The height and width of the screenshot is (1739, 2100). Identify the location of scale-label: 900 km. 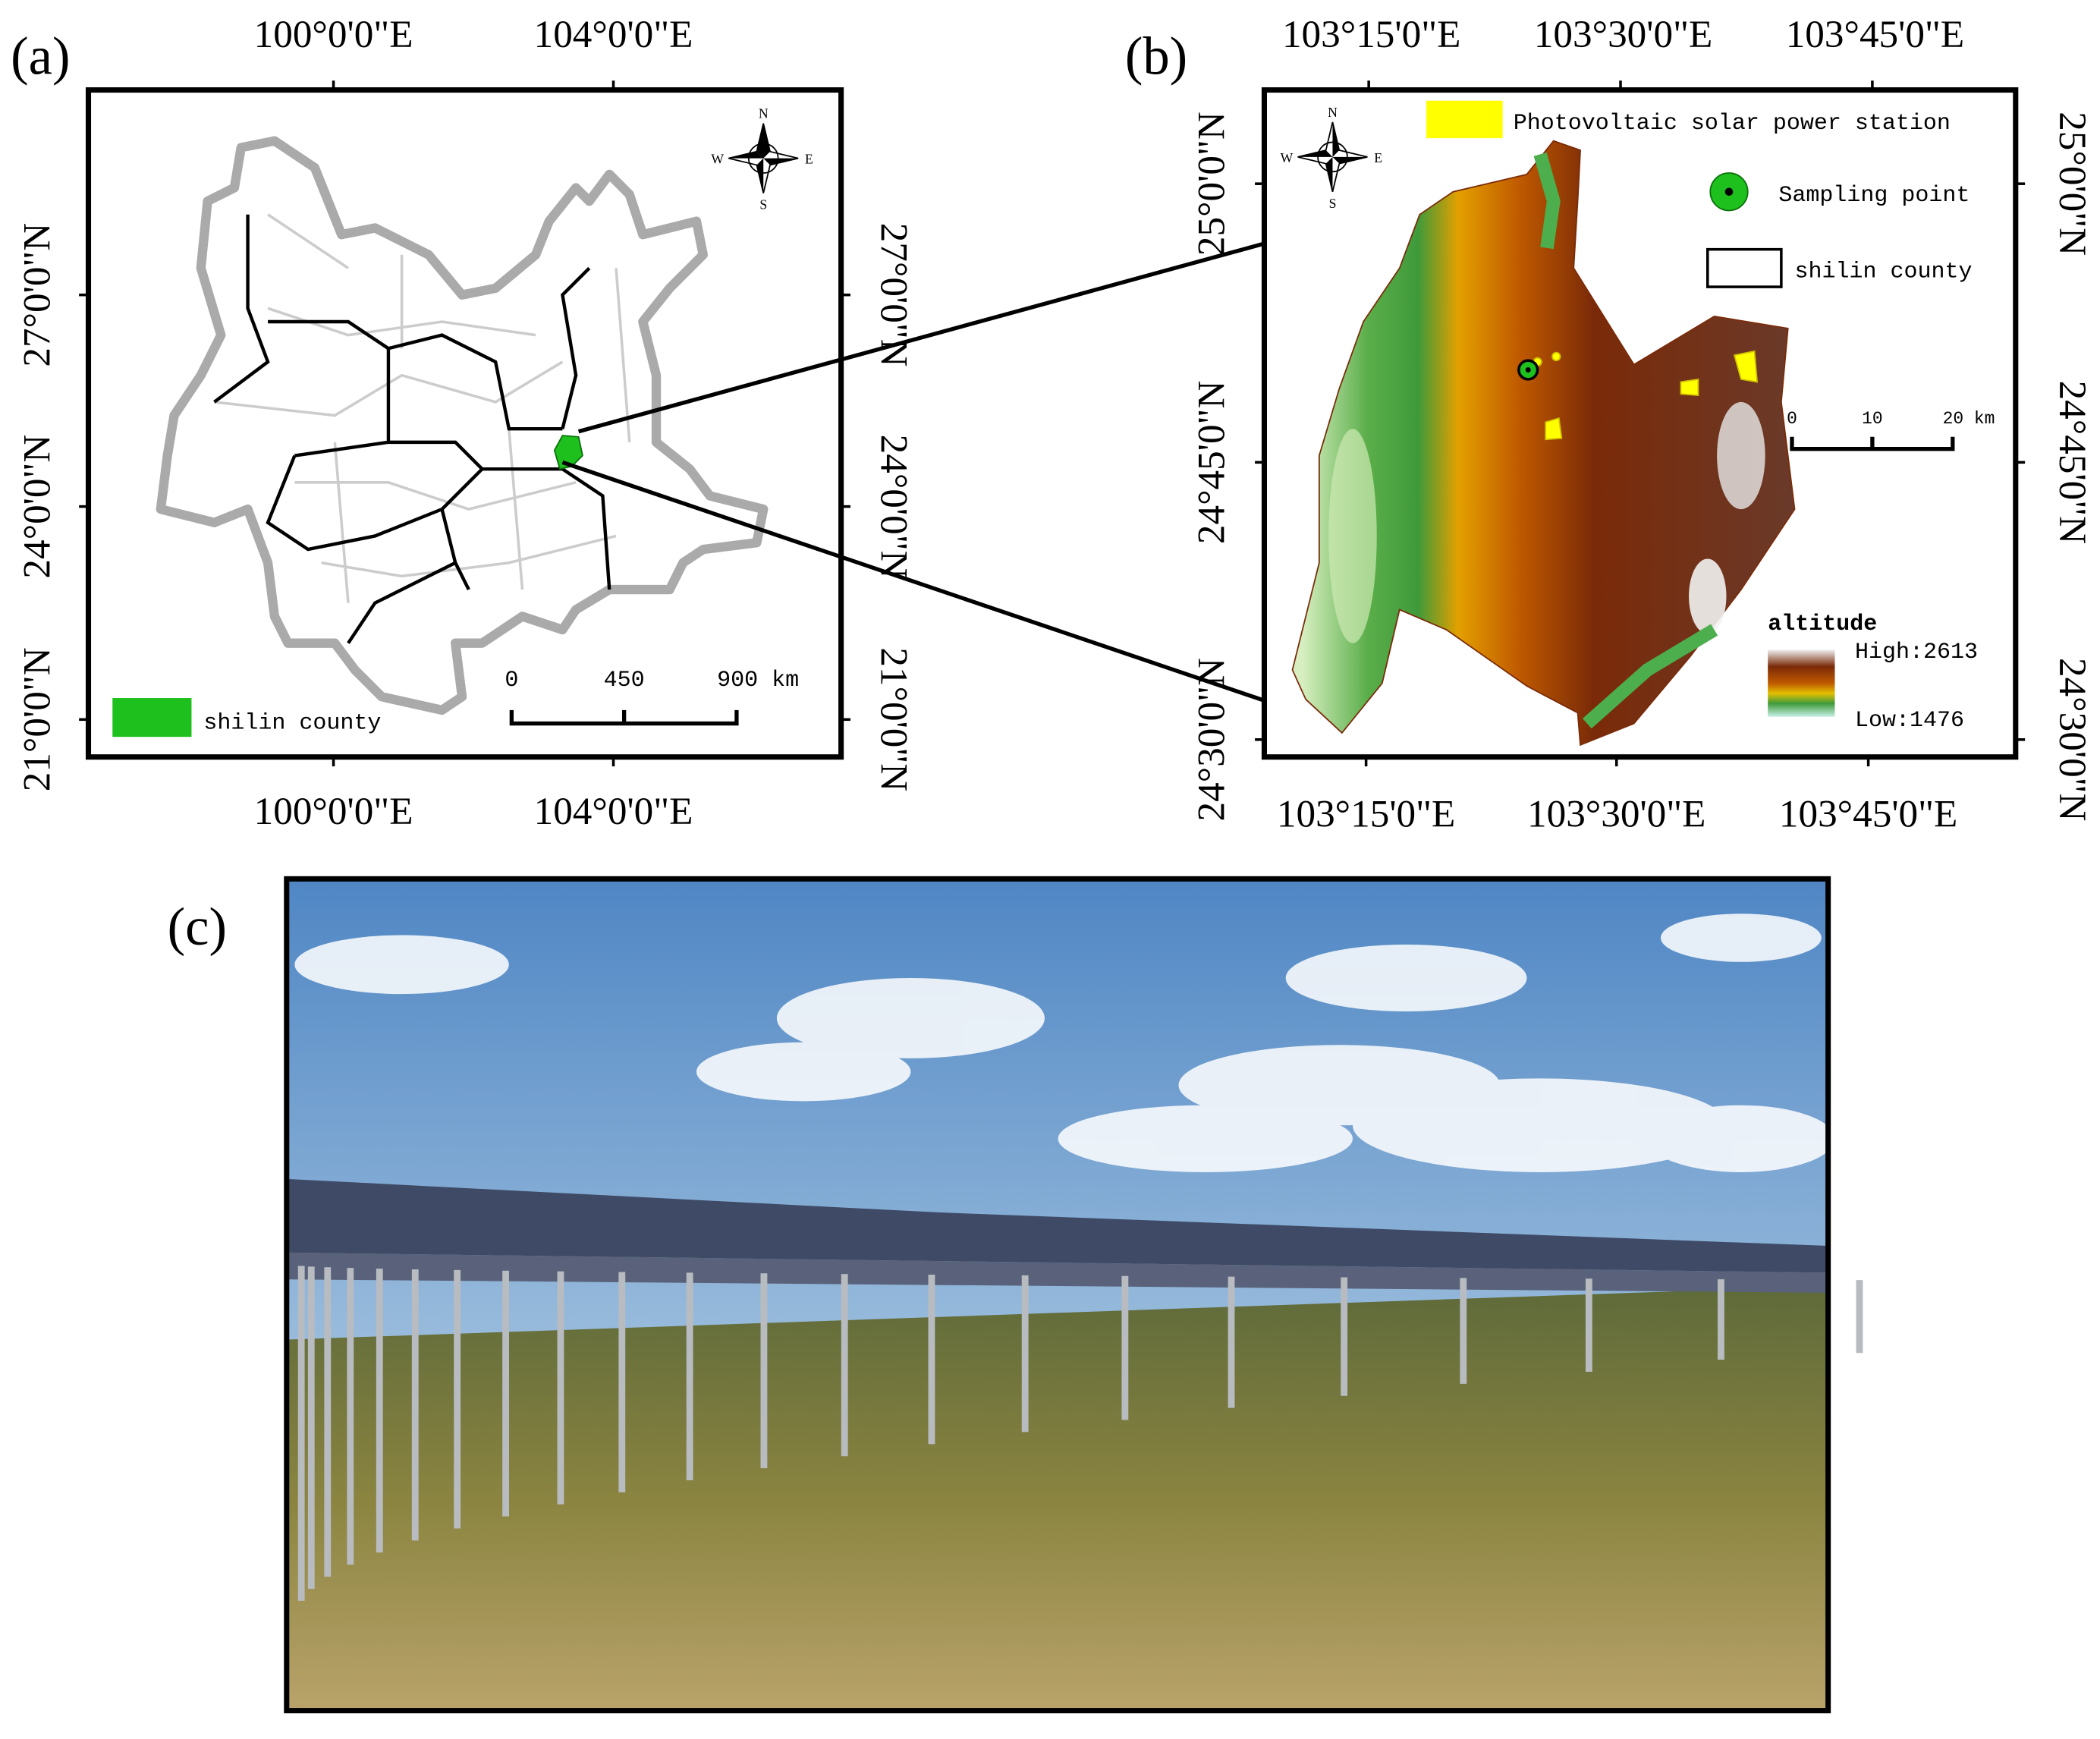
(758, 681).